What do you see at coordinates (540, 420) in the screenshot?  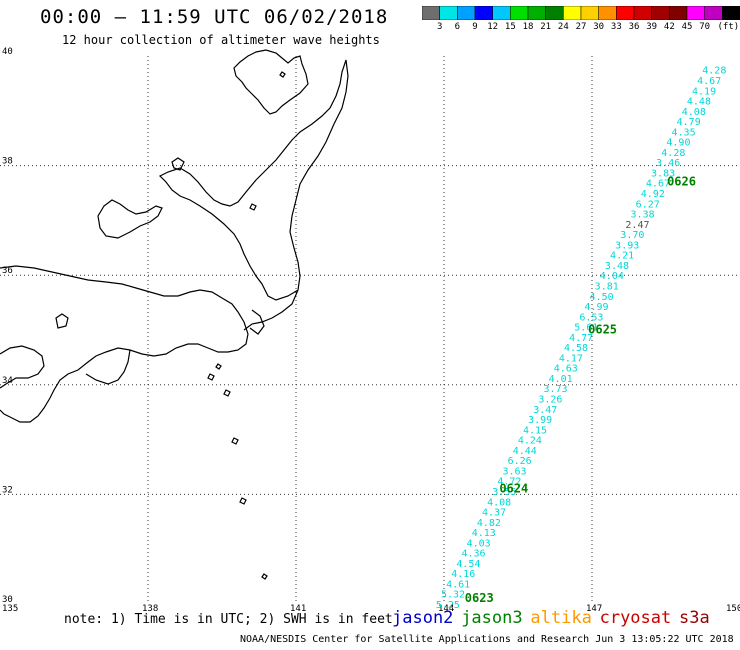 I see `swh-value-label: 3.99` at bounding box center [540, 420].